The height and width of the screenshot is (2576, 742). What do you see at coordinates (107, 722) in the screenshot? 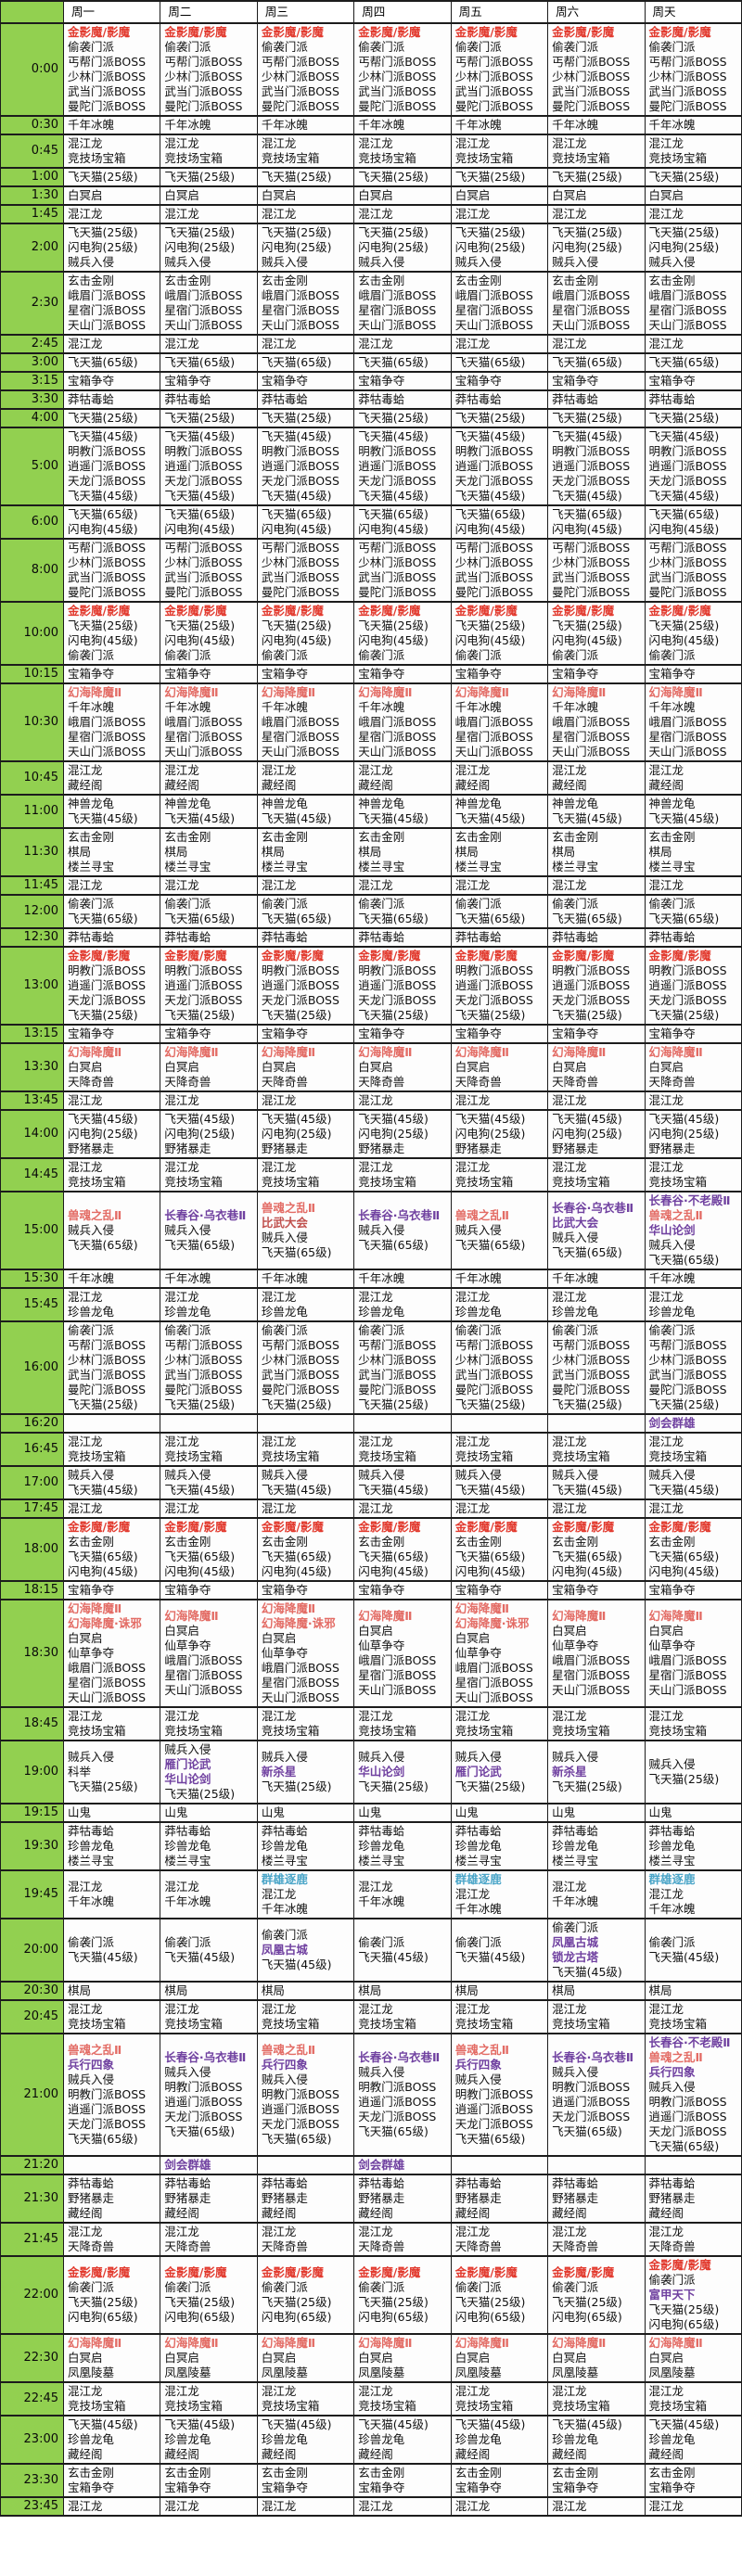
I see `event-line: 峨眉门派BOSS` at bounding box center [107, 722].